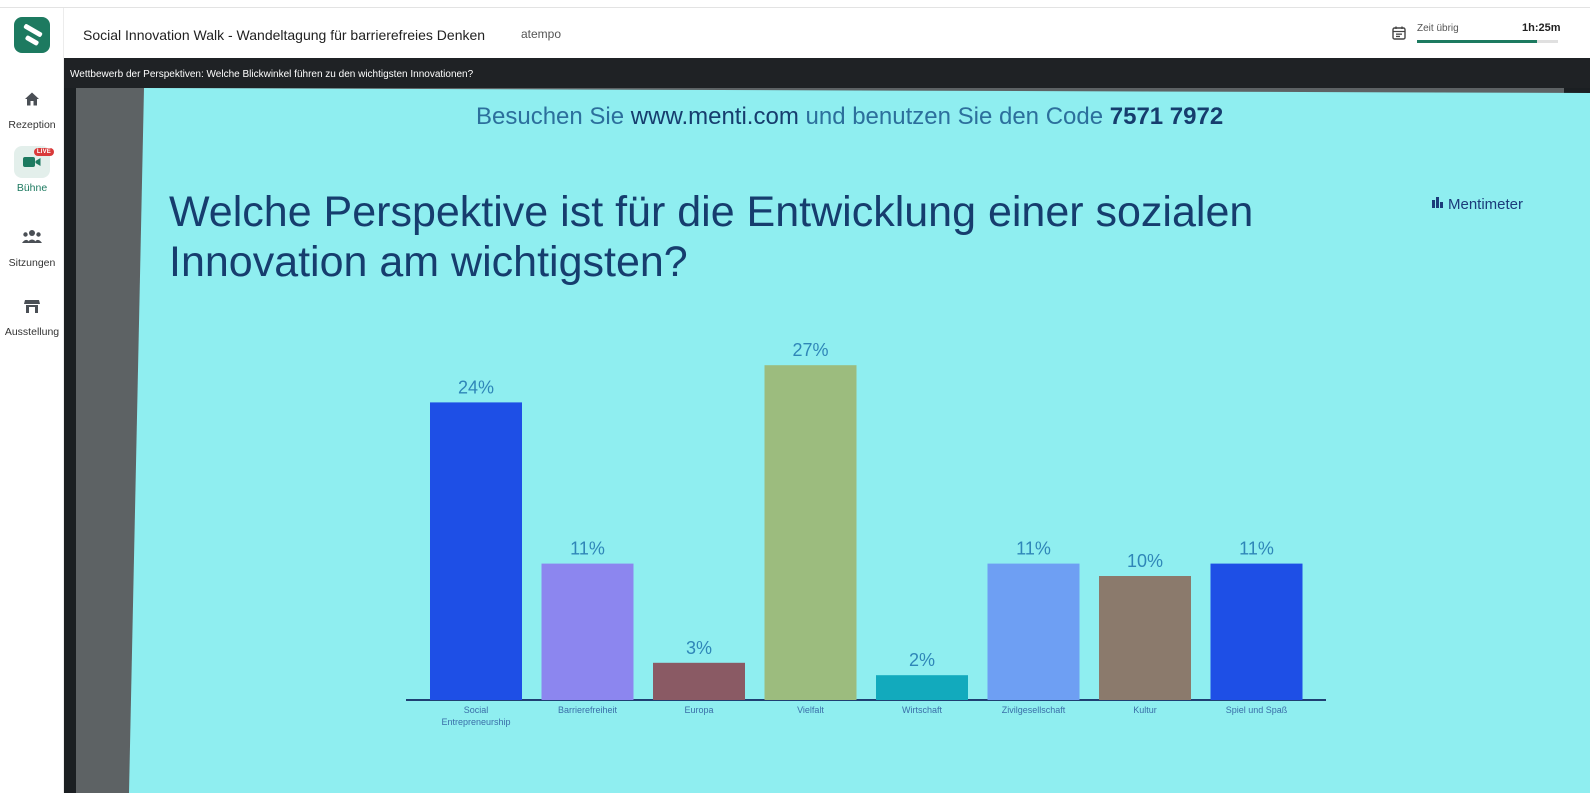 This screenshot has height=793, width=1590. What do you see at coordinates (475, 722) in the screenshot?
I see `chart-category-label: Entrepreneurship` at bounding box center [475, 722].